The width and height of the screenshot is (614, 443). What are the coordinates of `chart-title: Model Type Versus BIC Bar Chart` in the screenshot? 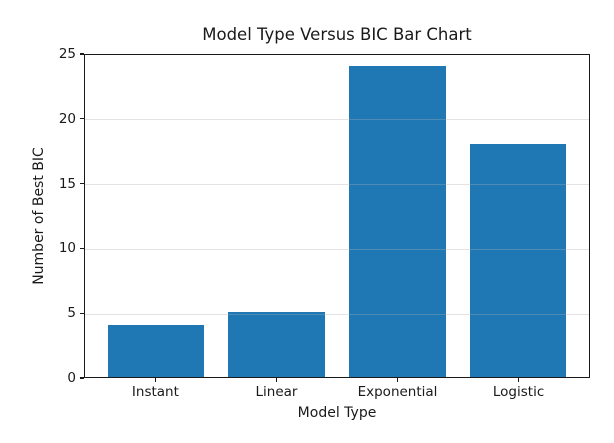 It's located at (337, 34).